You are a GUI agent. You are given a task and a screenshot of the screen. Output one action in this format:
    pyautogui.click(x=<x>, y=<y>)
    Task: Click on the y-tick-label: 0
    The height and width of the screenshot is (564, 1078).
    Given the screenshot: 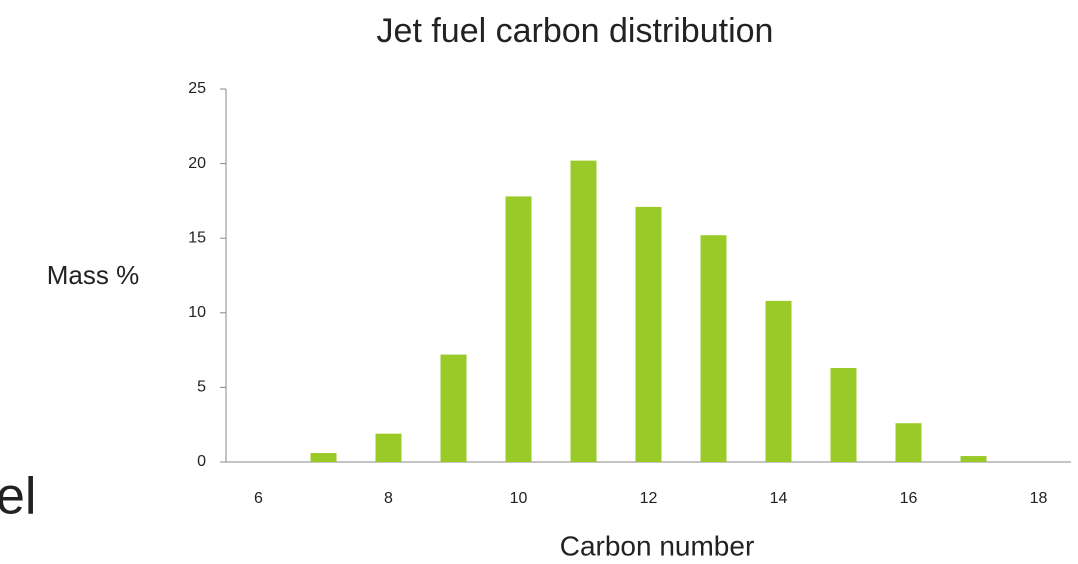 What is the action you would take?
    pyautogui.click(x=201, y=461)
    